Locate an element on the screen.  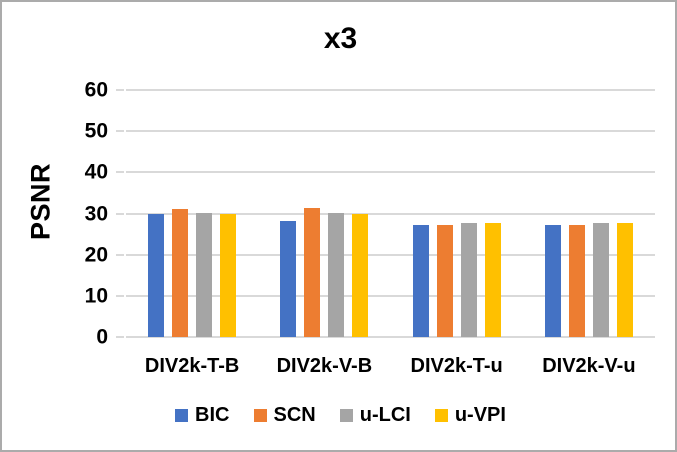
bar-scn-div2k-v-b is located at coordinates (312, 272).